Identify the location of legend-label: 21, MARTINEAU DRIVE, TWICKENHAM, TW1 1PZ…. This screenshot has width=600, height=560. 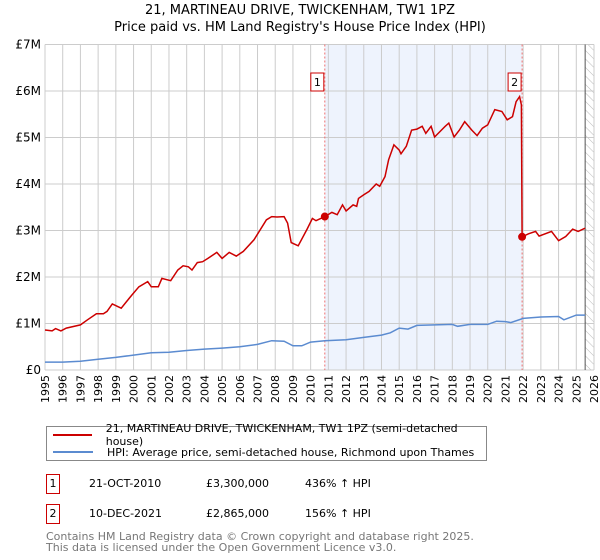
(281, 435).